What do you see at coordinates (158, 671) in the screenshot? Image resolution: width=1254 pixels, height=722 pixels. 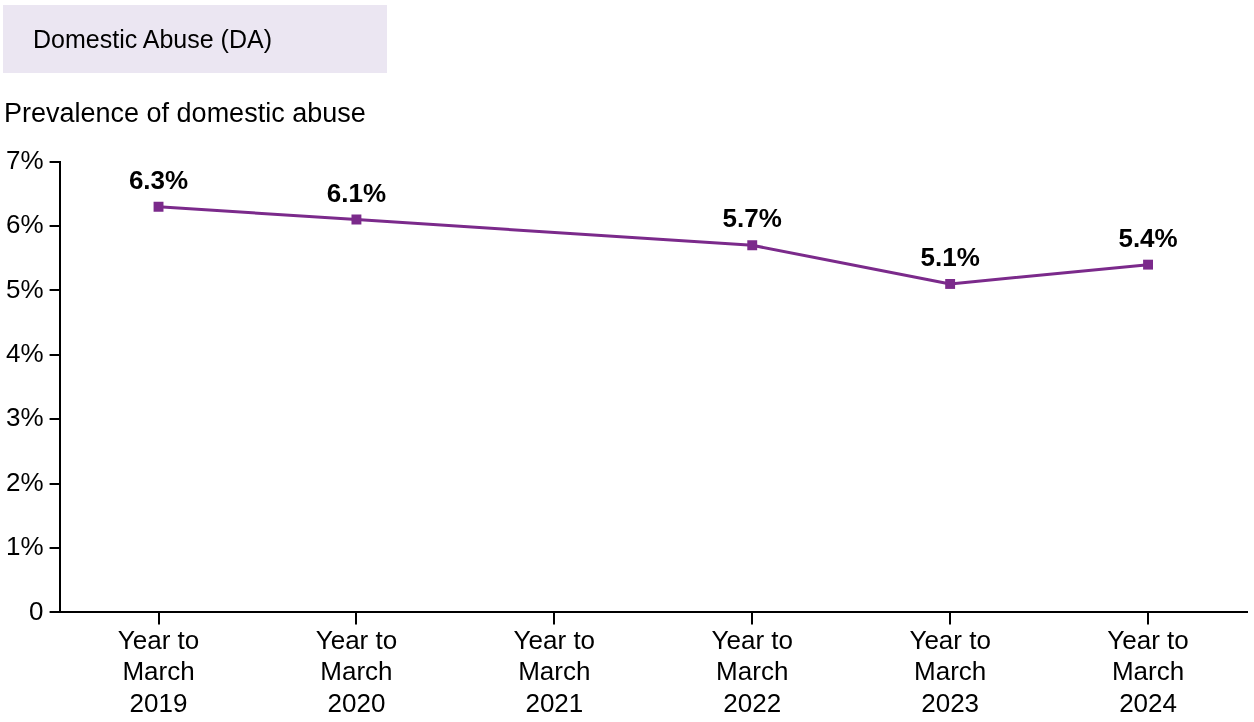 I see `x-tick-label: Year to March 2019` at bounding box center [158, 671].